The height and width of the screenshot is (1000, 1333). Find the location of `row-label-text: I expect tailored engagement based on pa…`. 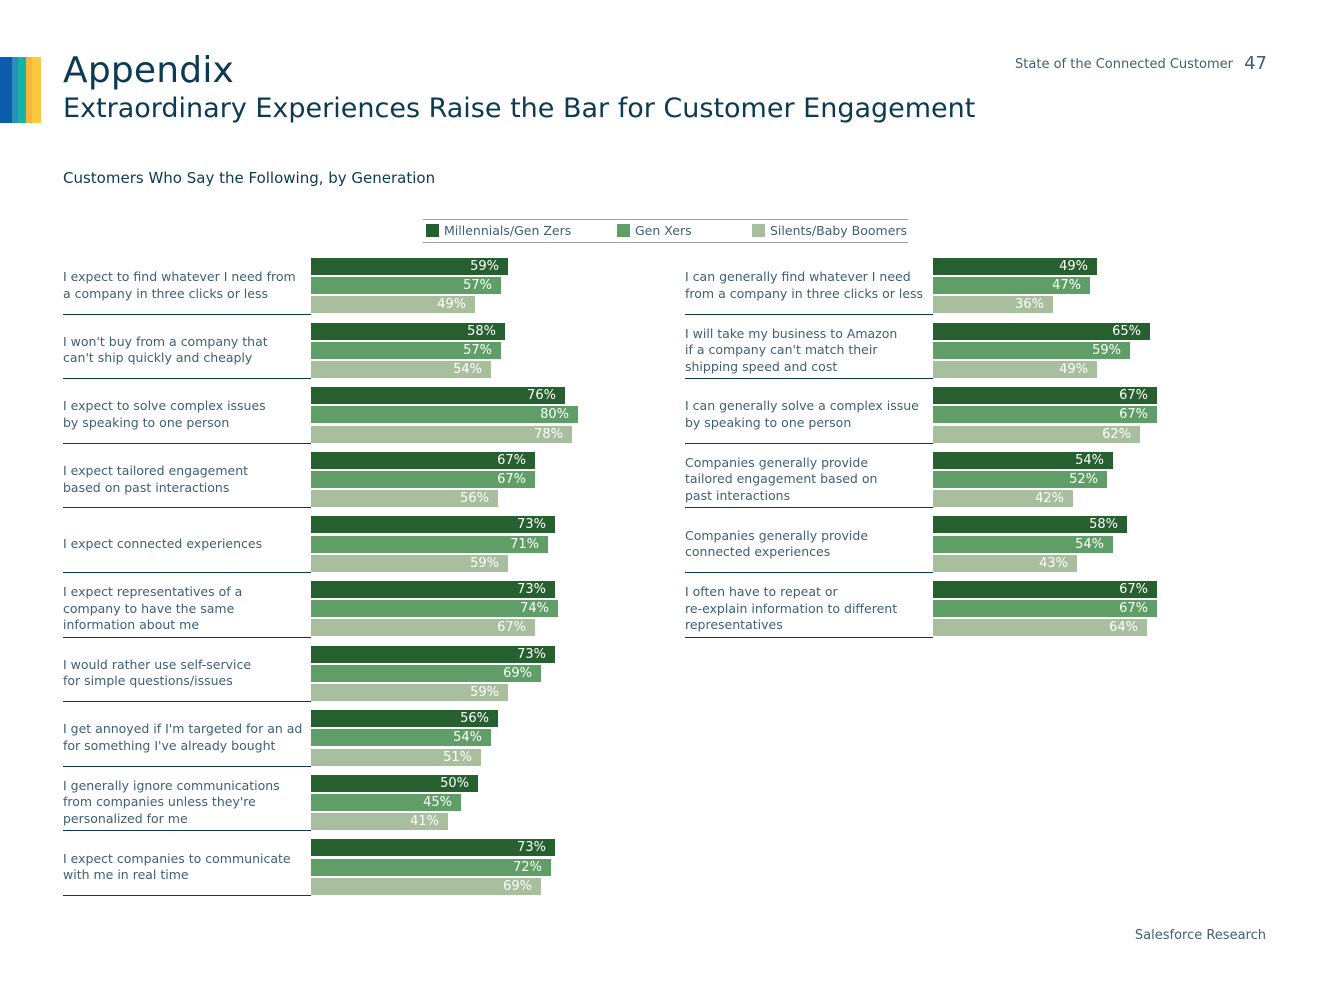

row-label-text: I expect tailored engagement based on pa… is located at coordinates (156, 479).